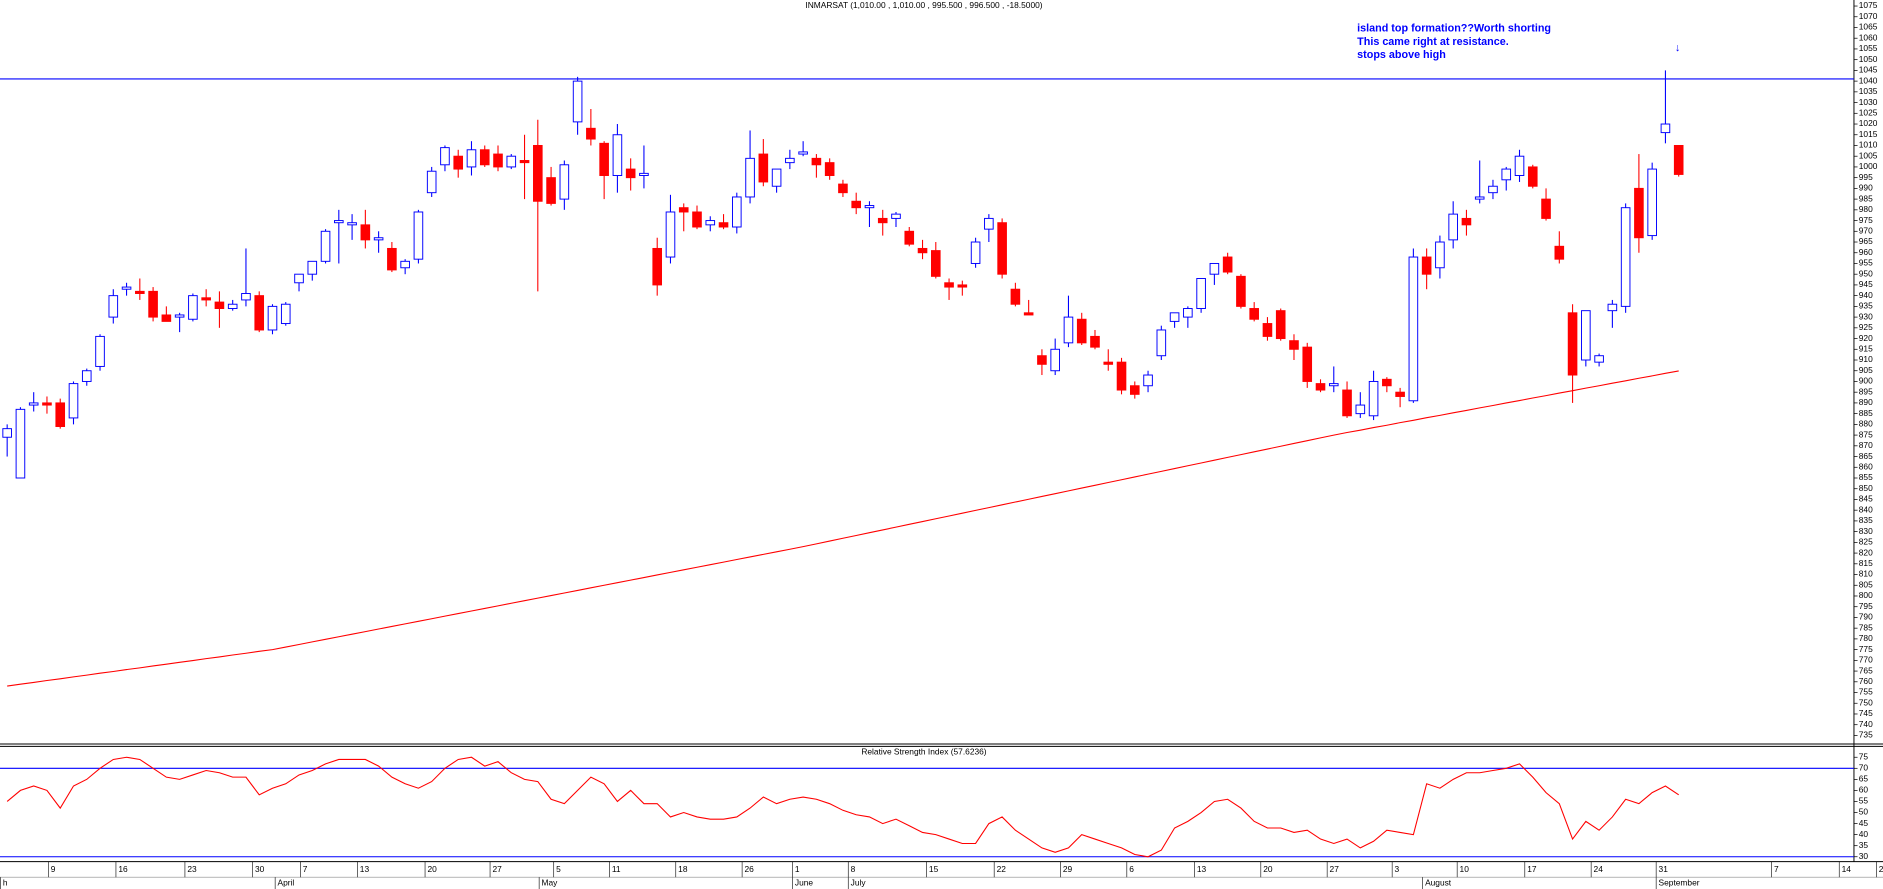 This screenshot has width=1883, height=889. I want to click on y-tick-label: 790, so click(1866, 617).